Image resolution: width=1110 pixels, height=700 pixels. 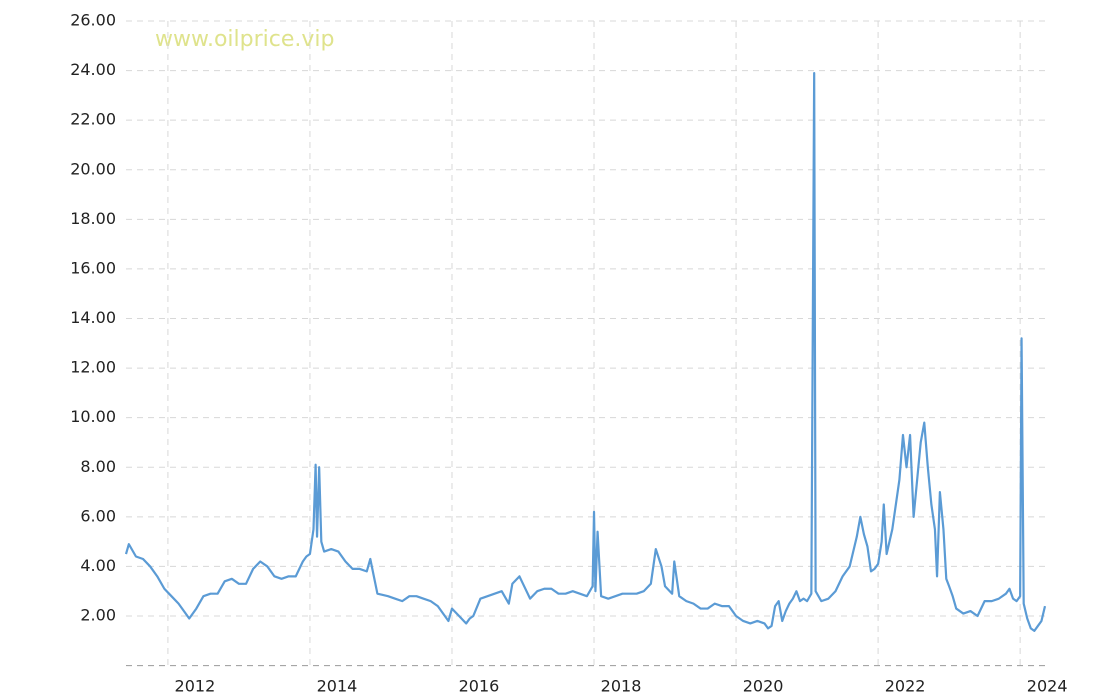 I want to click on y-tick-label: 22.00, so click(x=93, y=119).